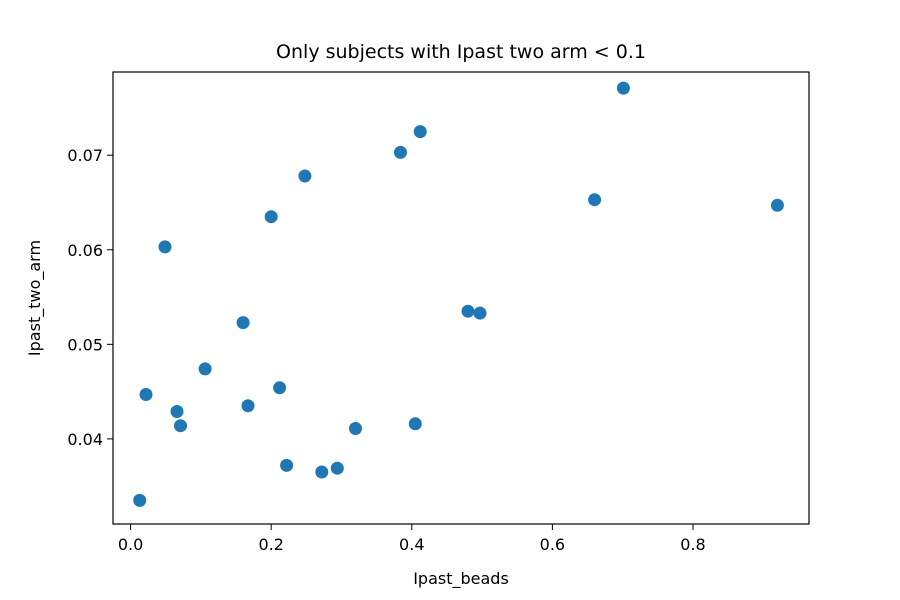  Describe the element at coordinates (461, 52) in the screenshot. I see `chart-title: Only subjects with Ipast two arm < 0.1` at that location.